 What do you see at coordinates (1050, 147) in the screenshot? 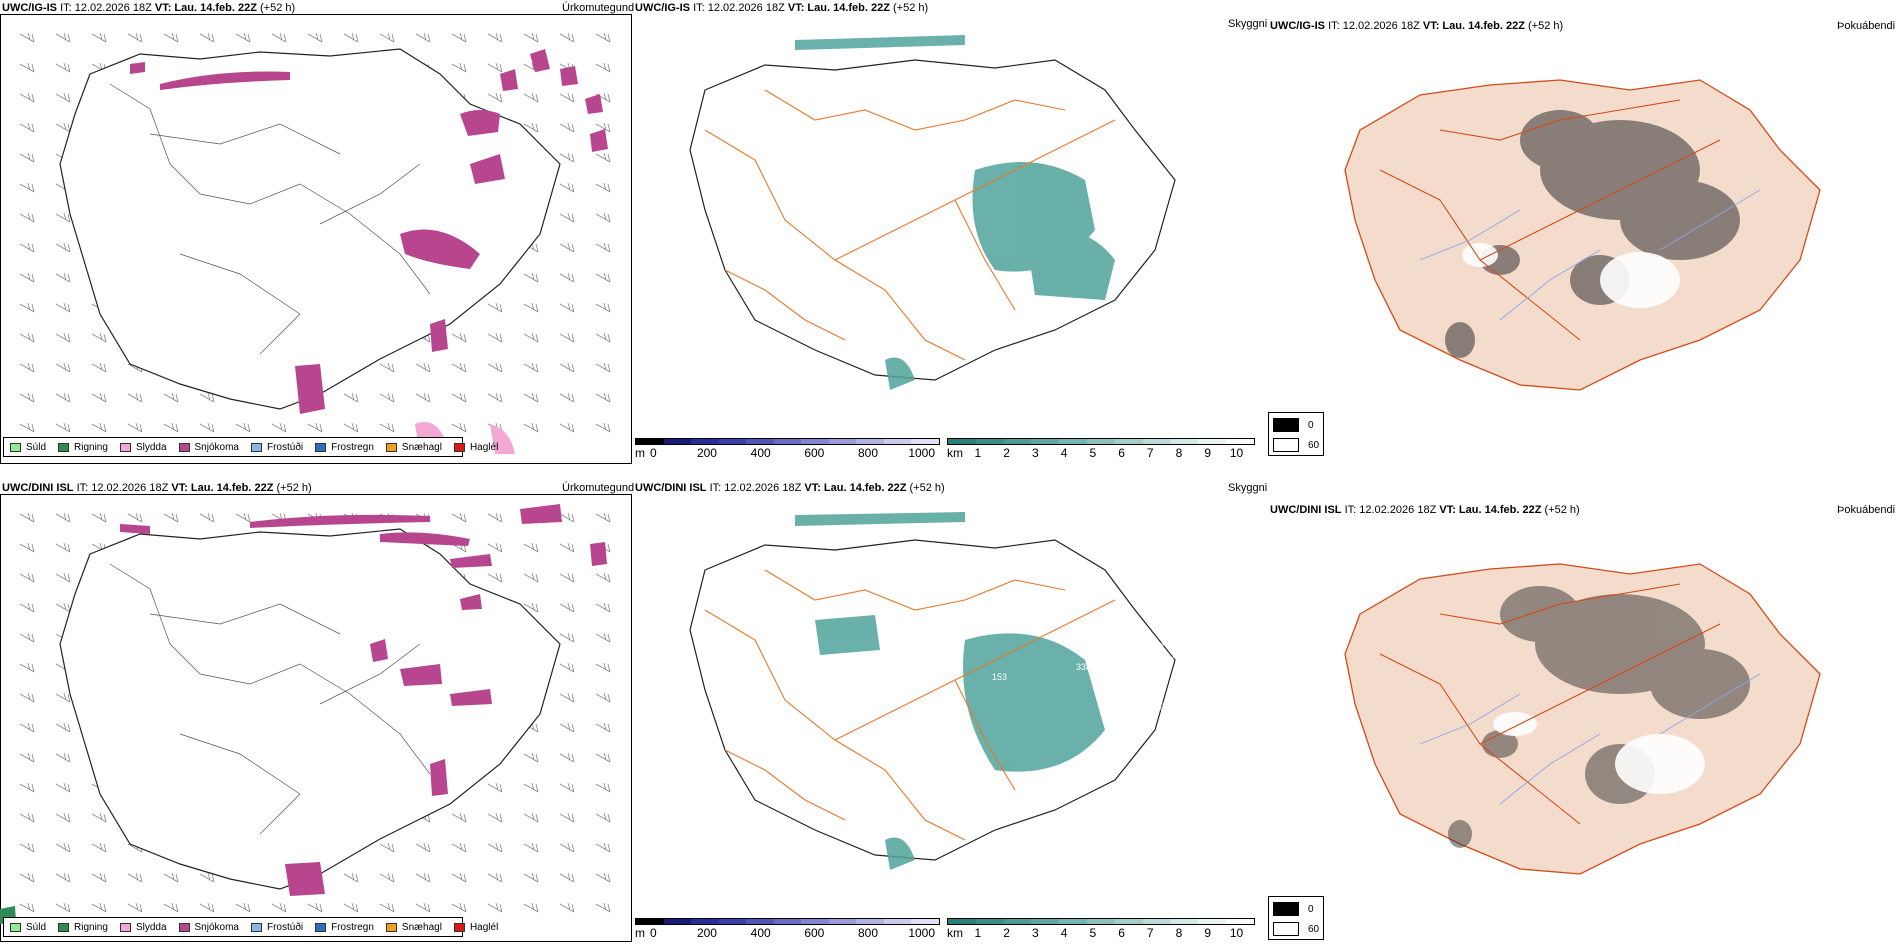
I see `visibility-label: 37` at bounding box center [1050, 147].